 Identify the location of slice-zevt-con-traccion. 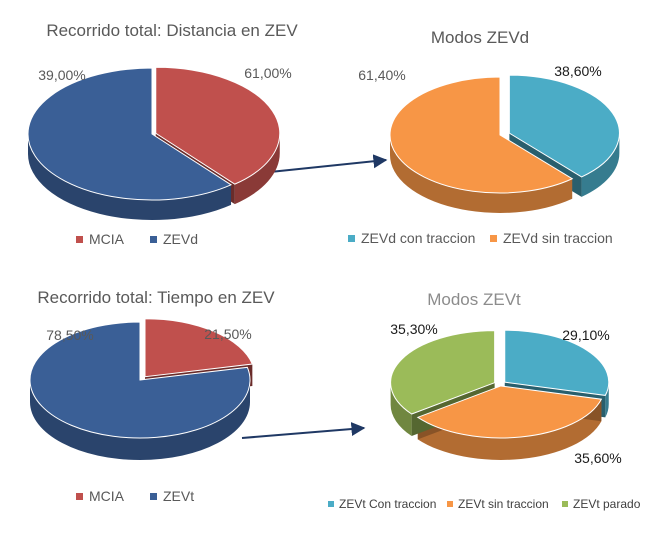
(557, 362).